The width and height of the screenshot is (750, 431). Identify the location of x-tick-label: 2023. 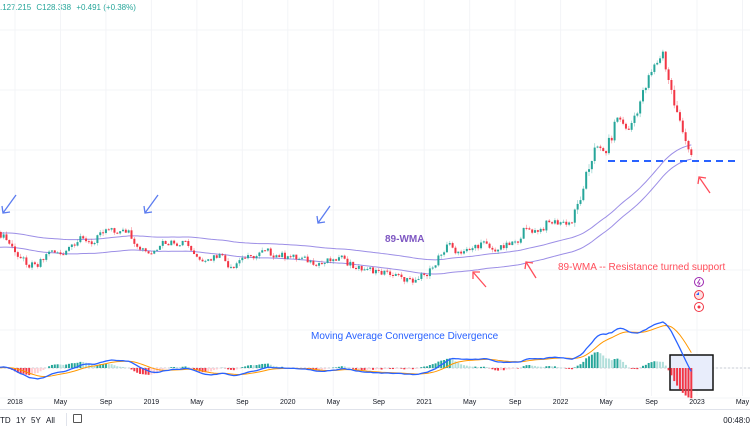
(697, 402).